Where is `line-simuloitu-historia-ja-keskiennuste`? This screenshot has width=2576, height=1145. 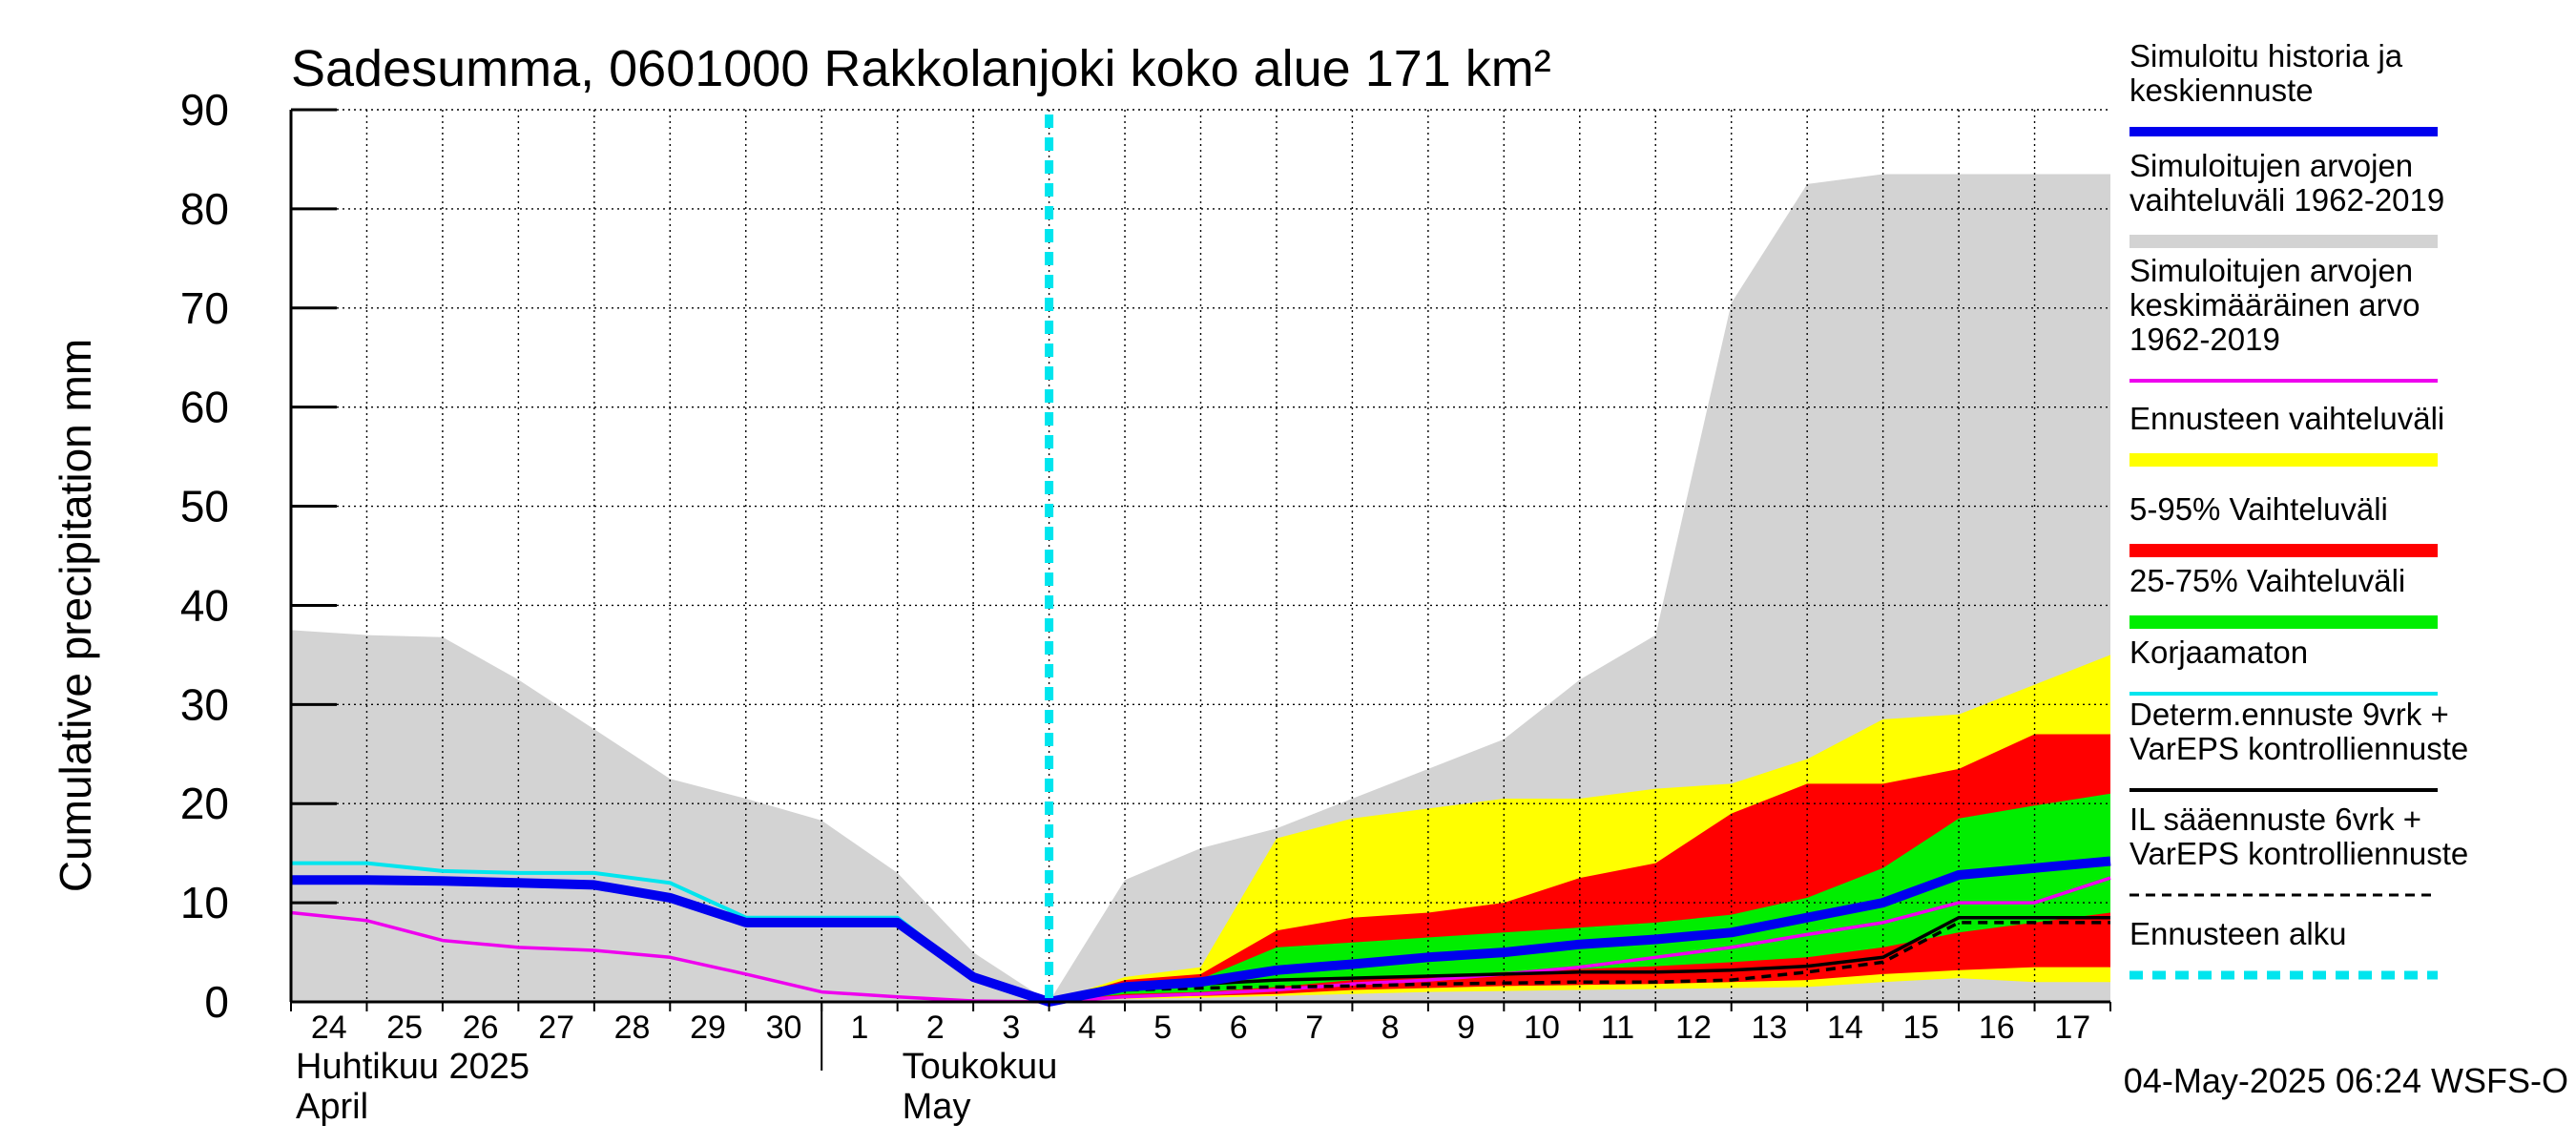 line-simuloitu-historia-ja-keskiennuste is located at coordinates (1201, 931).